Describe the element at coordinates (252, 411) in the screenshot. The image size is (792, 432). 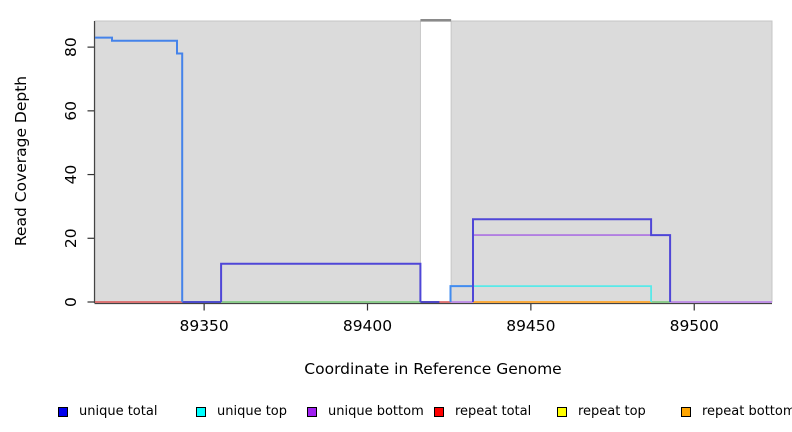
I see `legend-label: unique top` at that location.